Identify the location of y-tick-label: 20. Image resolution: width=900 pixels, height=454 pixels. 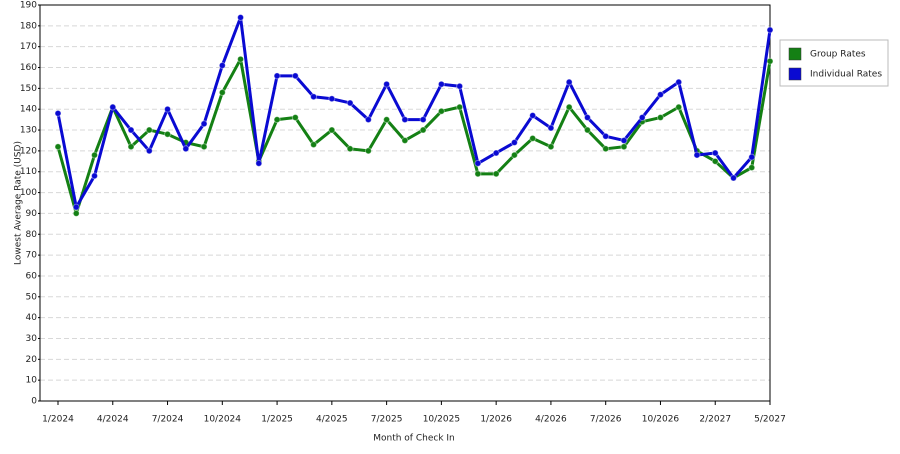
(32, 360).